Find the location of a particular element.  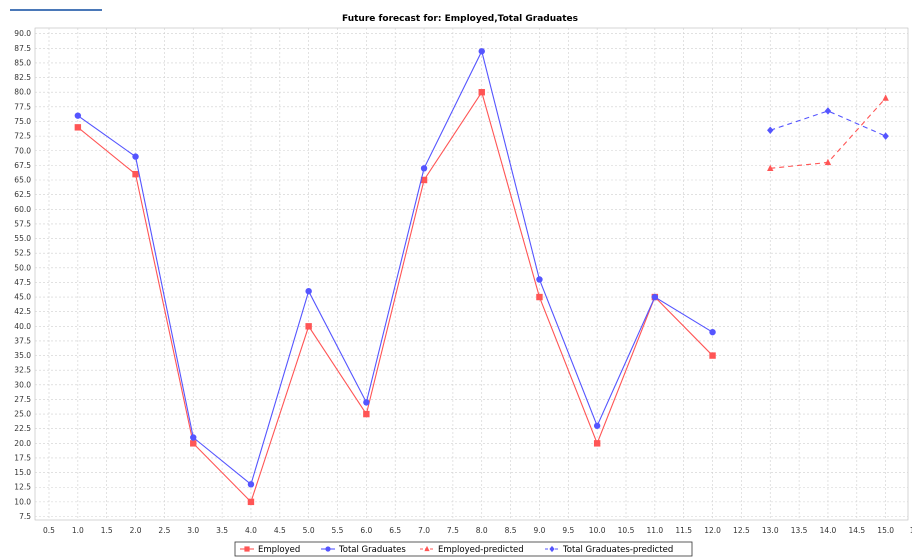

y-tick-label: 70.0 is located at coordinates (22, 150).